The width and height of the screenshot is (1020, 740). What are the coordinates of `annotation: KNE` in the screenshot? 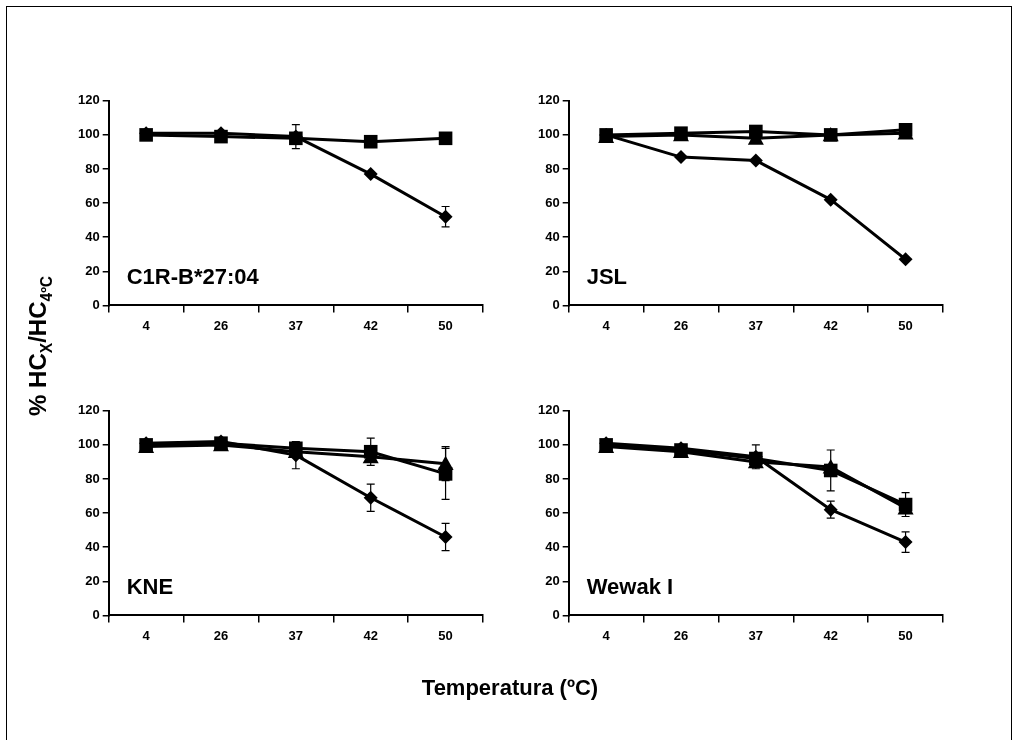 It's located at (150, 587).